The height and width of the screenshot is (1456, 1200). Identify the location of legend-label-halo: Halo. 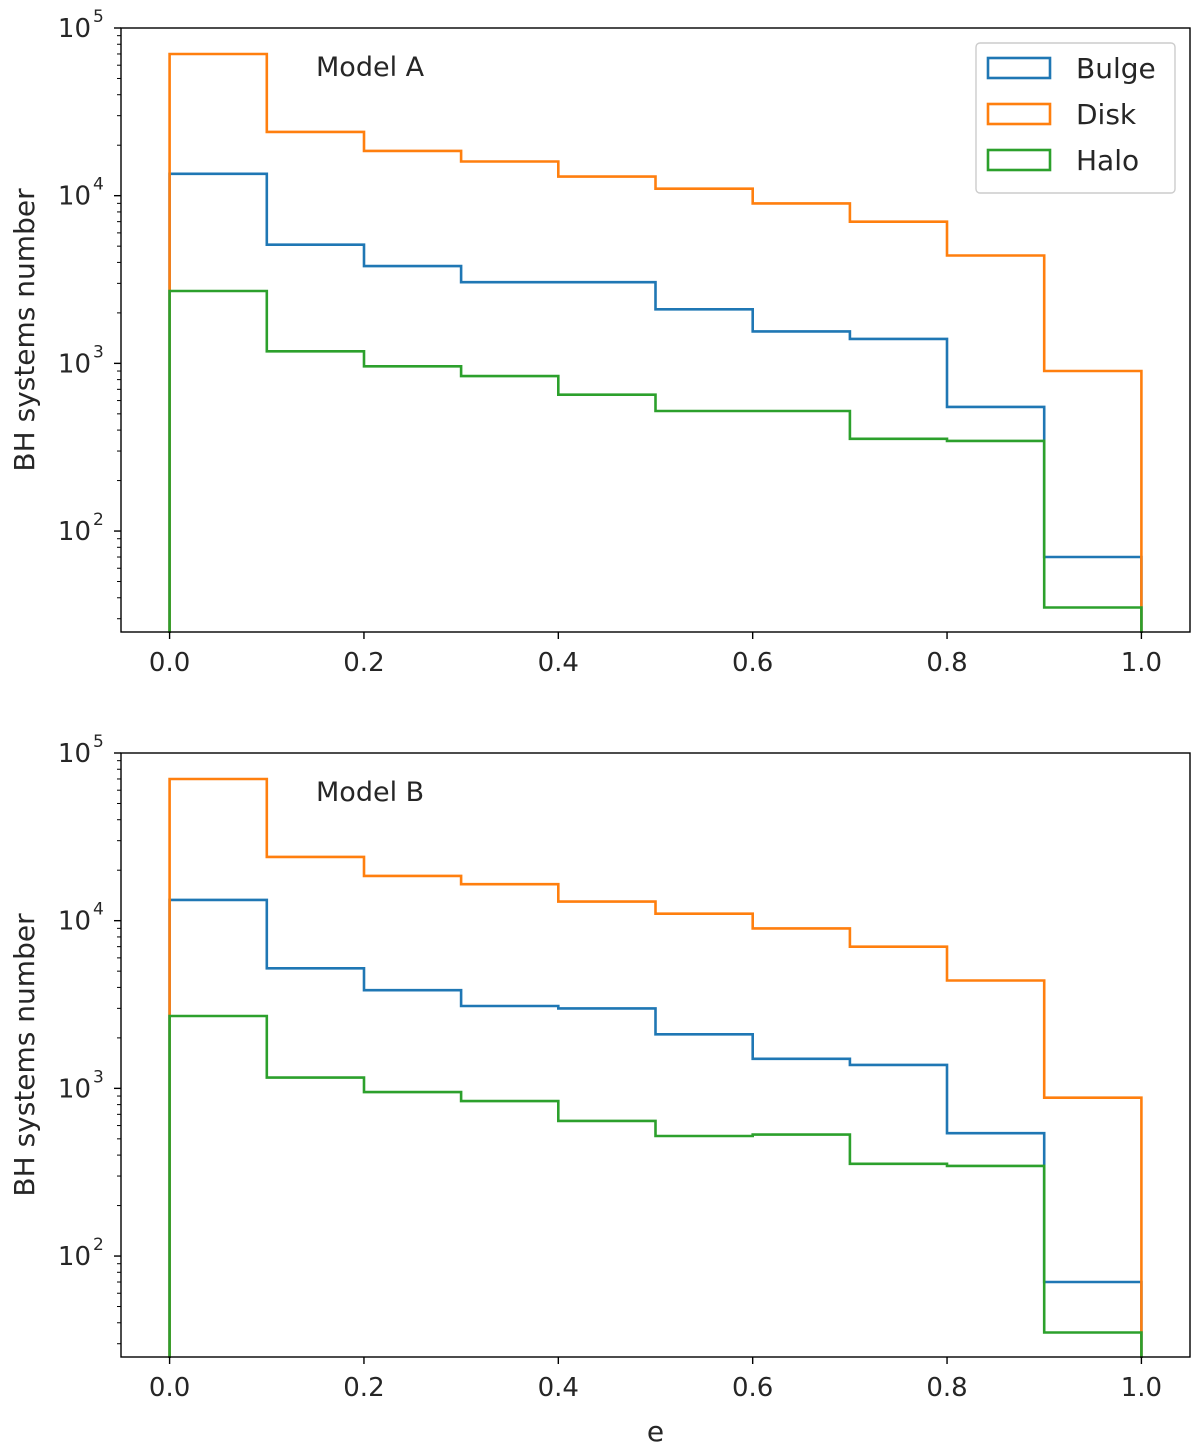
(1107, 160).